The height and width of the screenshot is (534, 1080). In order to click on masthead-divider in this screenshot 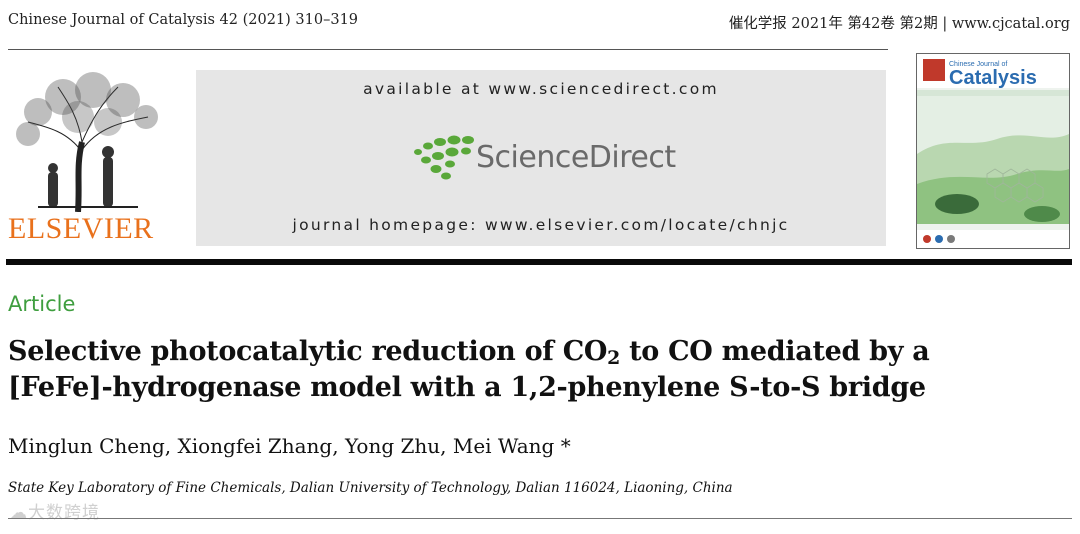, I will do `click(539, 262)`.